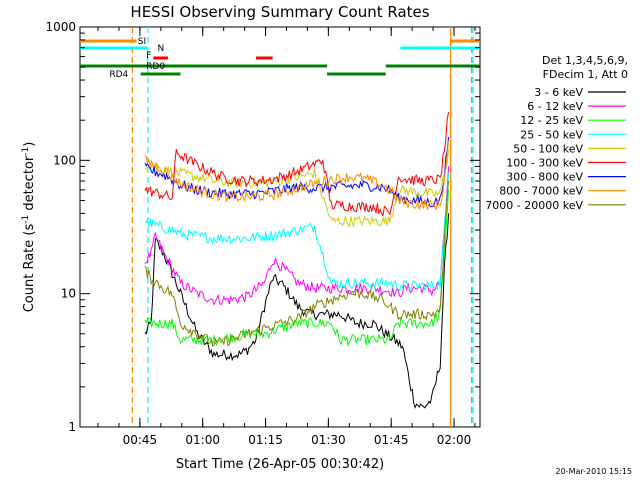 This screenshot has width=640, height=480. I want to click on x-tick-label-1: 01:00, so click(202, 440).